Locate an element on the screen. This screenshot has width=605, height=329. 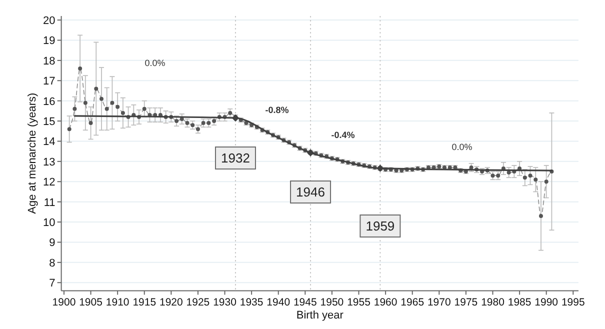
x-tick-label: 1910 is located at coordinates (118, 302).